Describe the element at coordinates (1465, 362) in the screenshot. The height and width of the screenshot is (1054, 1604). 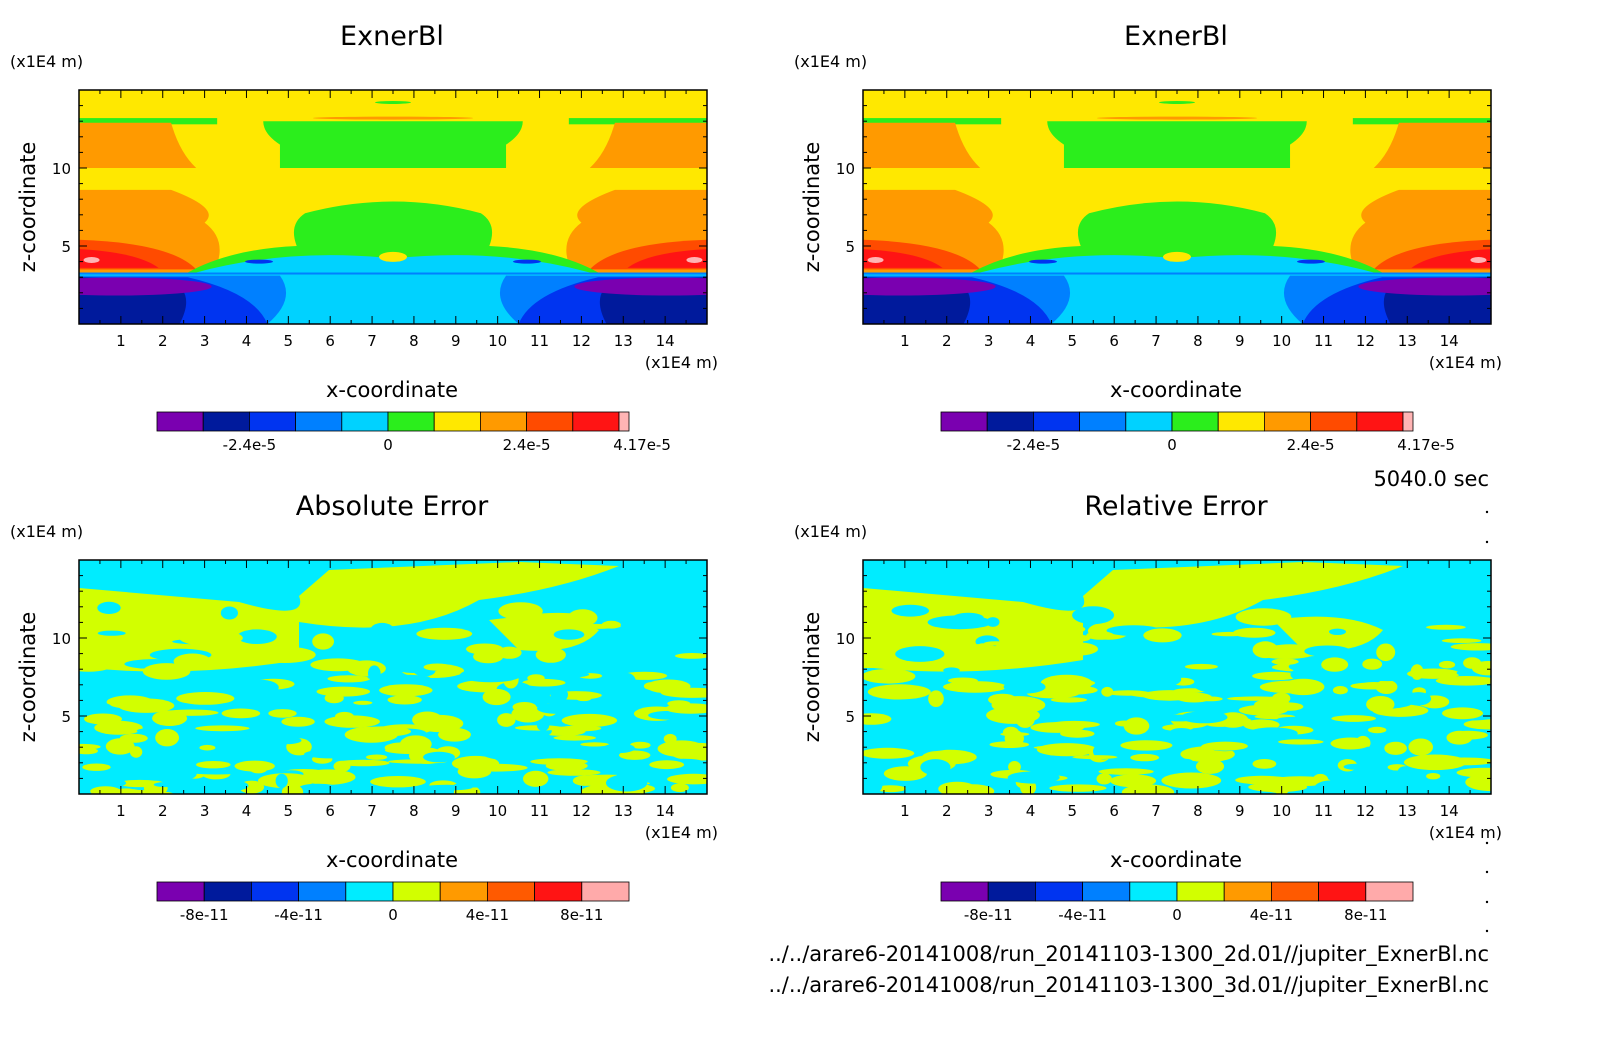
I see `x-unit-label: (x1E4 m)` at that location.